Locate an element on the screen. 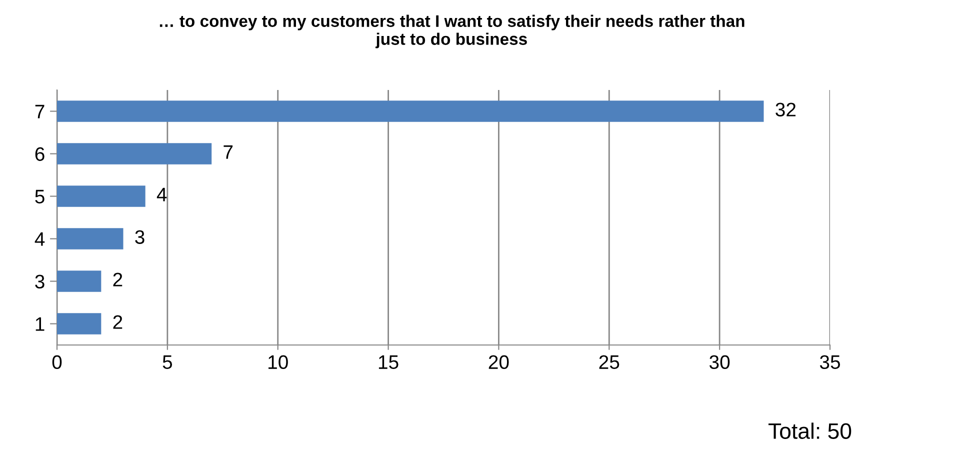 This screenshot has height=450, width=961. x-tick-label: 30 is located at coordinates (720, 362).